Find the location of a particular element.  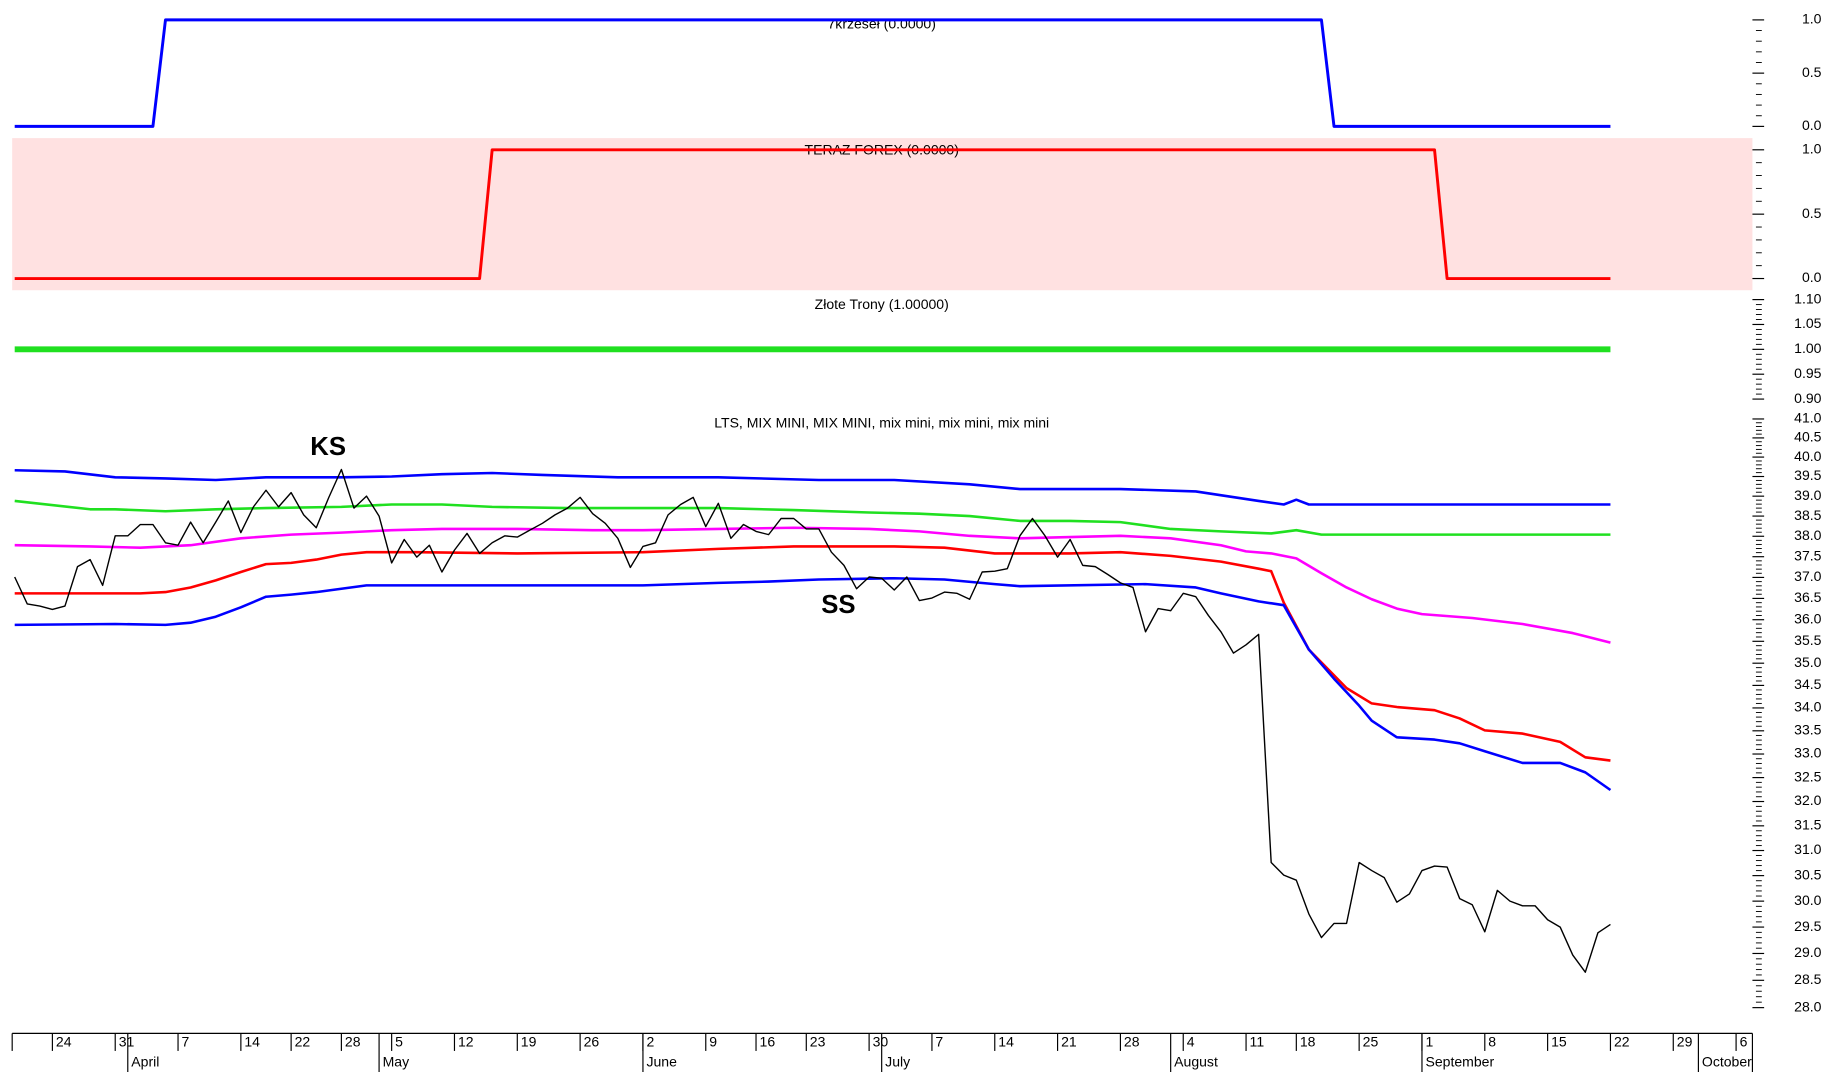

x-tick-label: 16 is located at coordinates (768, 1041).